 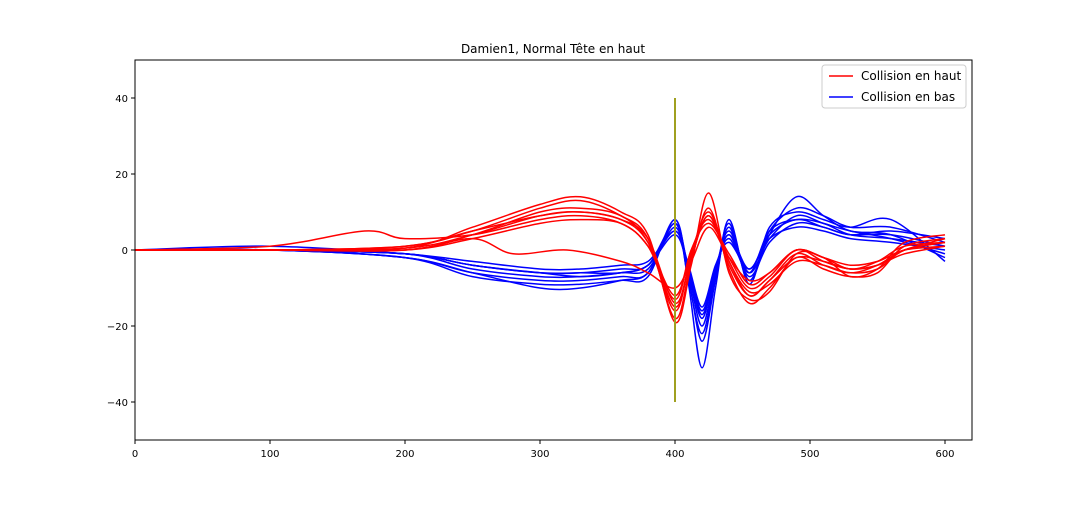 I want to click on y-tick-label: 0, so click(x=125, y=251).